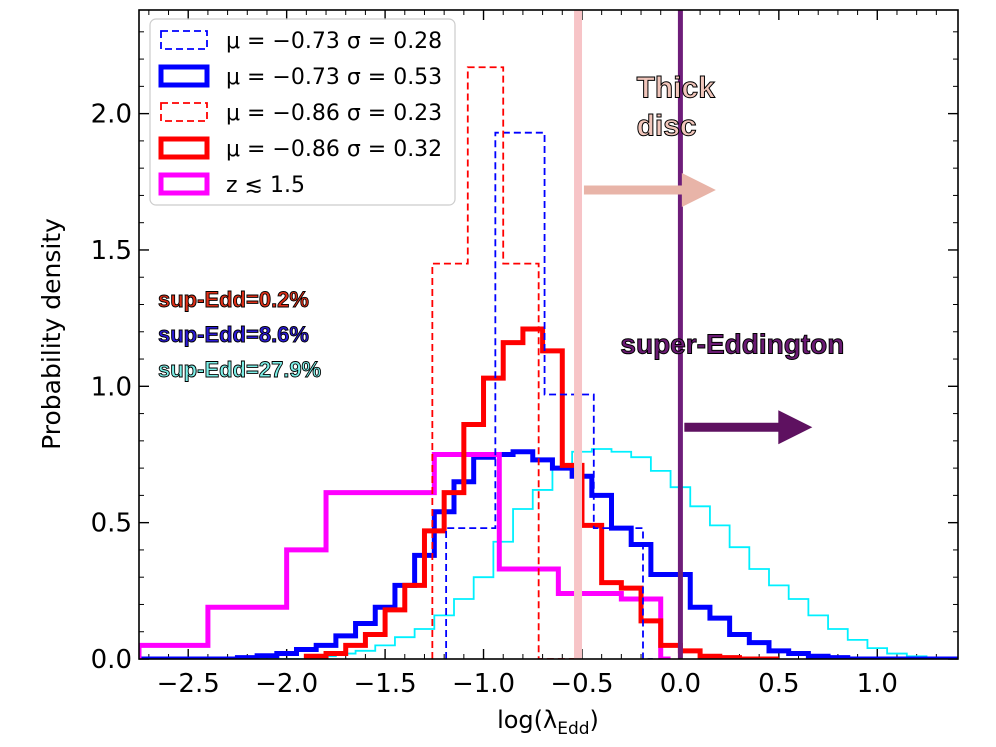 This screenshot has width=996, height=747. I want to click on super-eddington-arrow-head, so click(795, 427).